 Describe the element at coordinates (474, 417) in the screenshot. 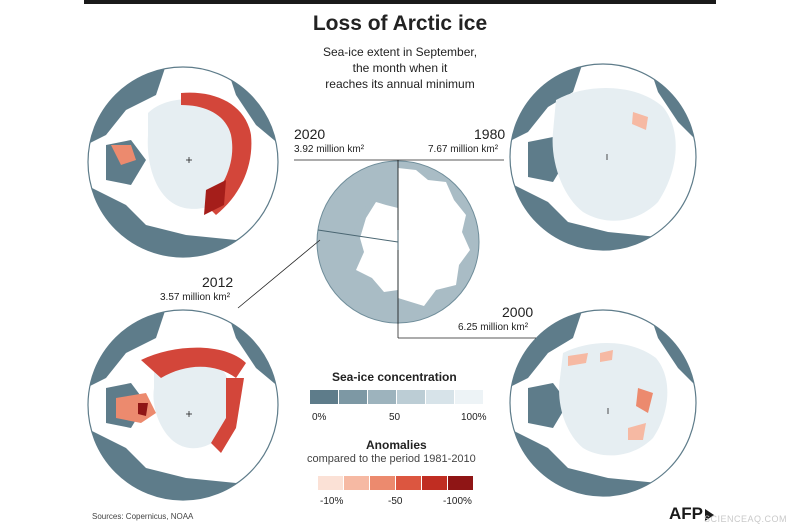

I see `concentration-tick-100: 100%` at that location.